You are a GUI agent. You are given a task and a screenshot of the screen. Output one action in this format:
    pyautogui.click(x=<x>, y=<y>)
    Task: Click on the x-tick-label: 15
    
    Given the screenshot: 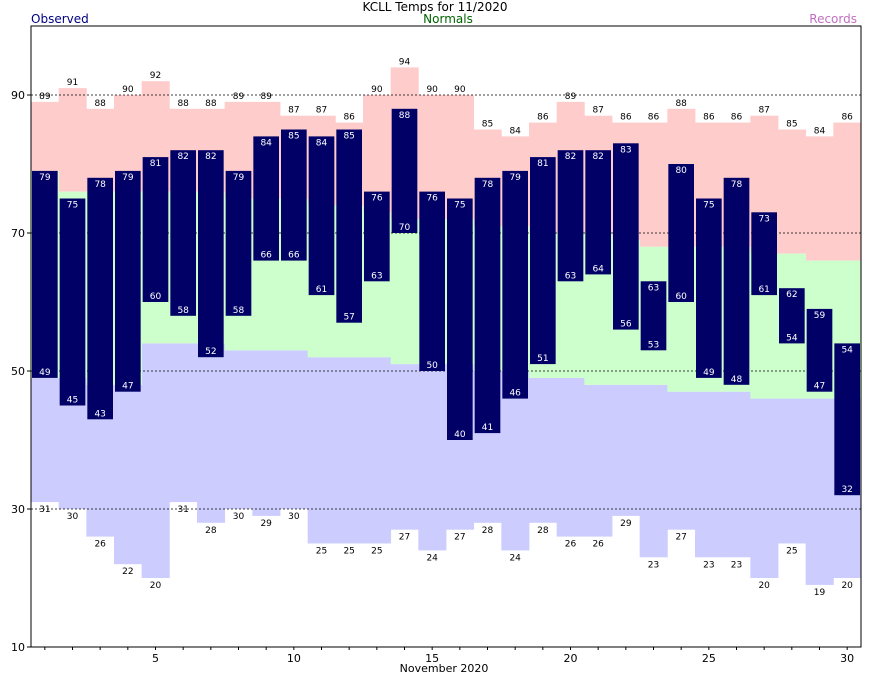 What is the action you would take?
    pyautogui.click(x=432, y=658)
    